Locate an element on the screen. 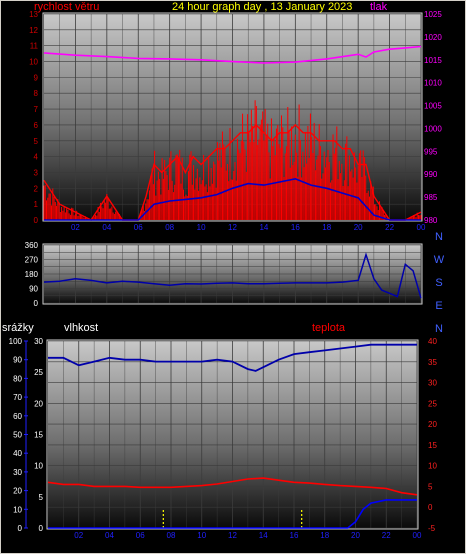 The width and height of the screenshot is (466, 554). y-tick-label-rain: 90 is located at coordinates (17, 360).